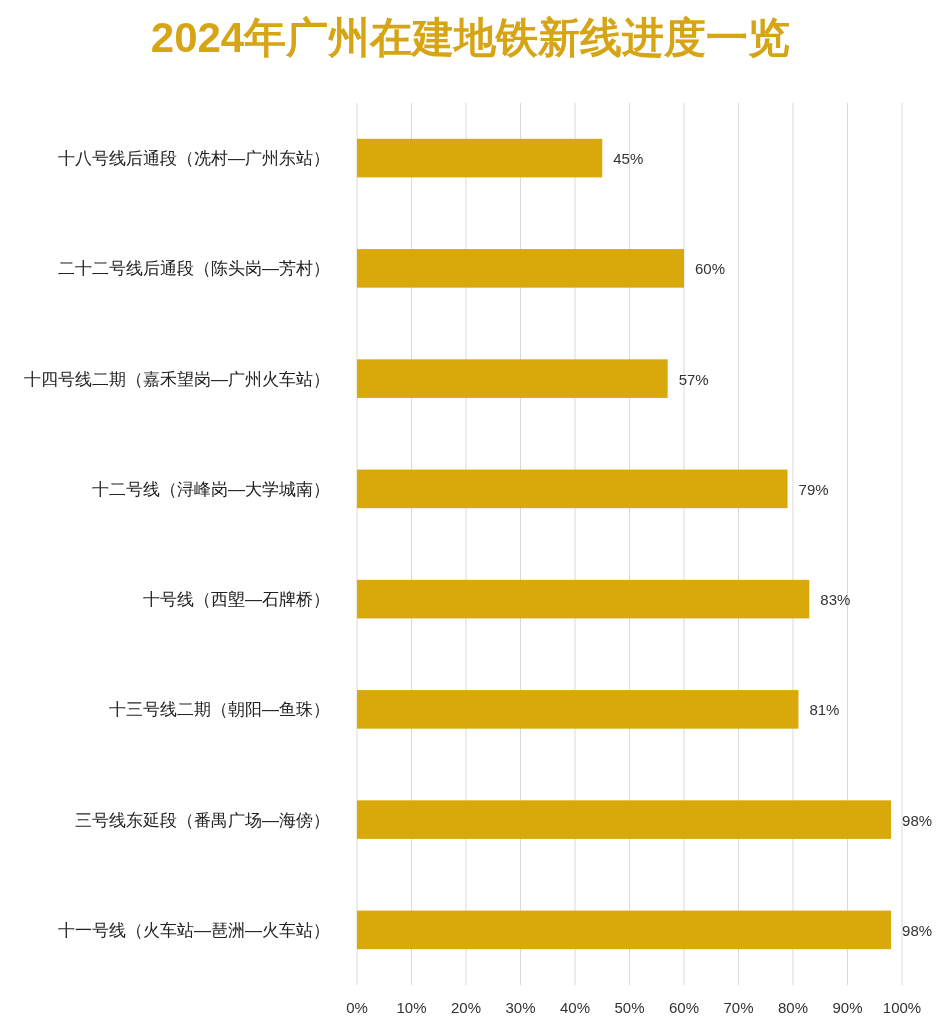  What do you see at coordinates (847, 1007) in the screenshot?
I see `x-tick-label: 90%` at bounding box center [847, 1007].